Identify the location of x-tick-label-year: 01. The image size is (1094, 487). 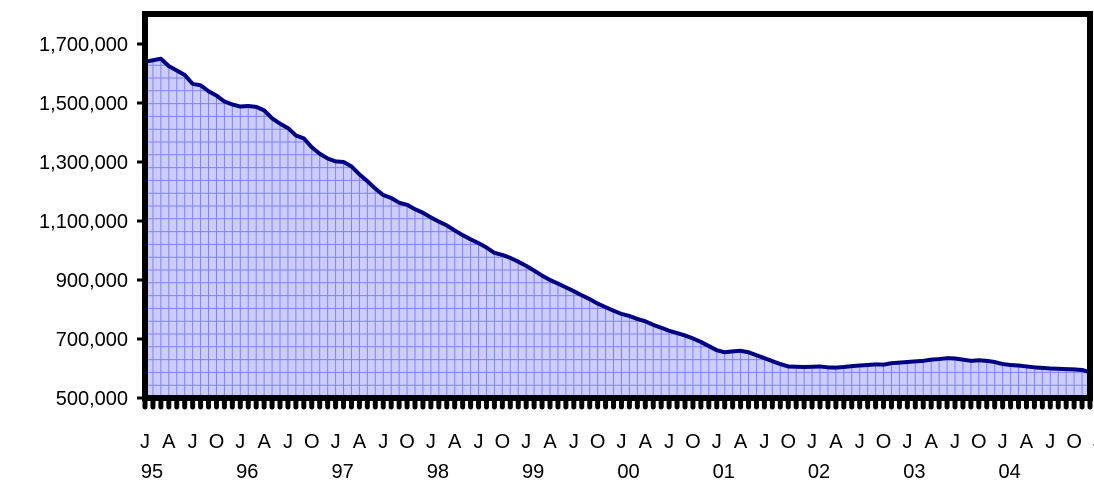
(724, 472).